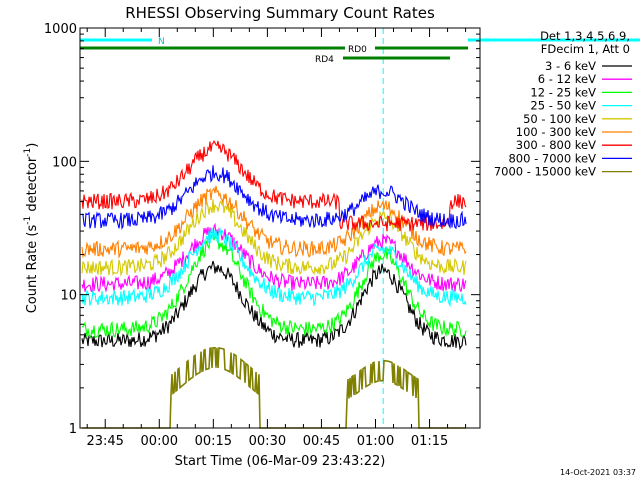  What do you see at coordinates (267, 441) in the screenshot?
I see `x-tick-label-3: 00:30` at bounding box center [267, 441].